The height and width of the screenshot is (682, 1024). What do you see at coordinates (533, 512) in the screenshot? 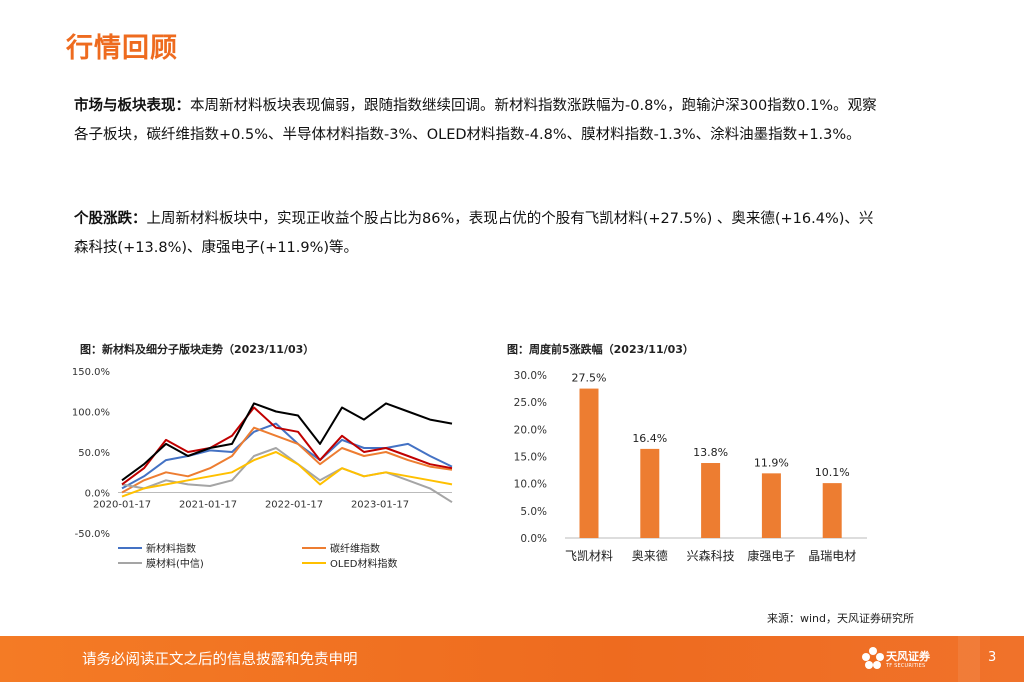
I see `y-tick-label: 5.0%` at bounding box center [533, 512].